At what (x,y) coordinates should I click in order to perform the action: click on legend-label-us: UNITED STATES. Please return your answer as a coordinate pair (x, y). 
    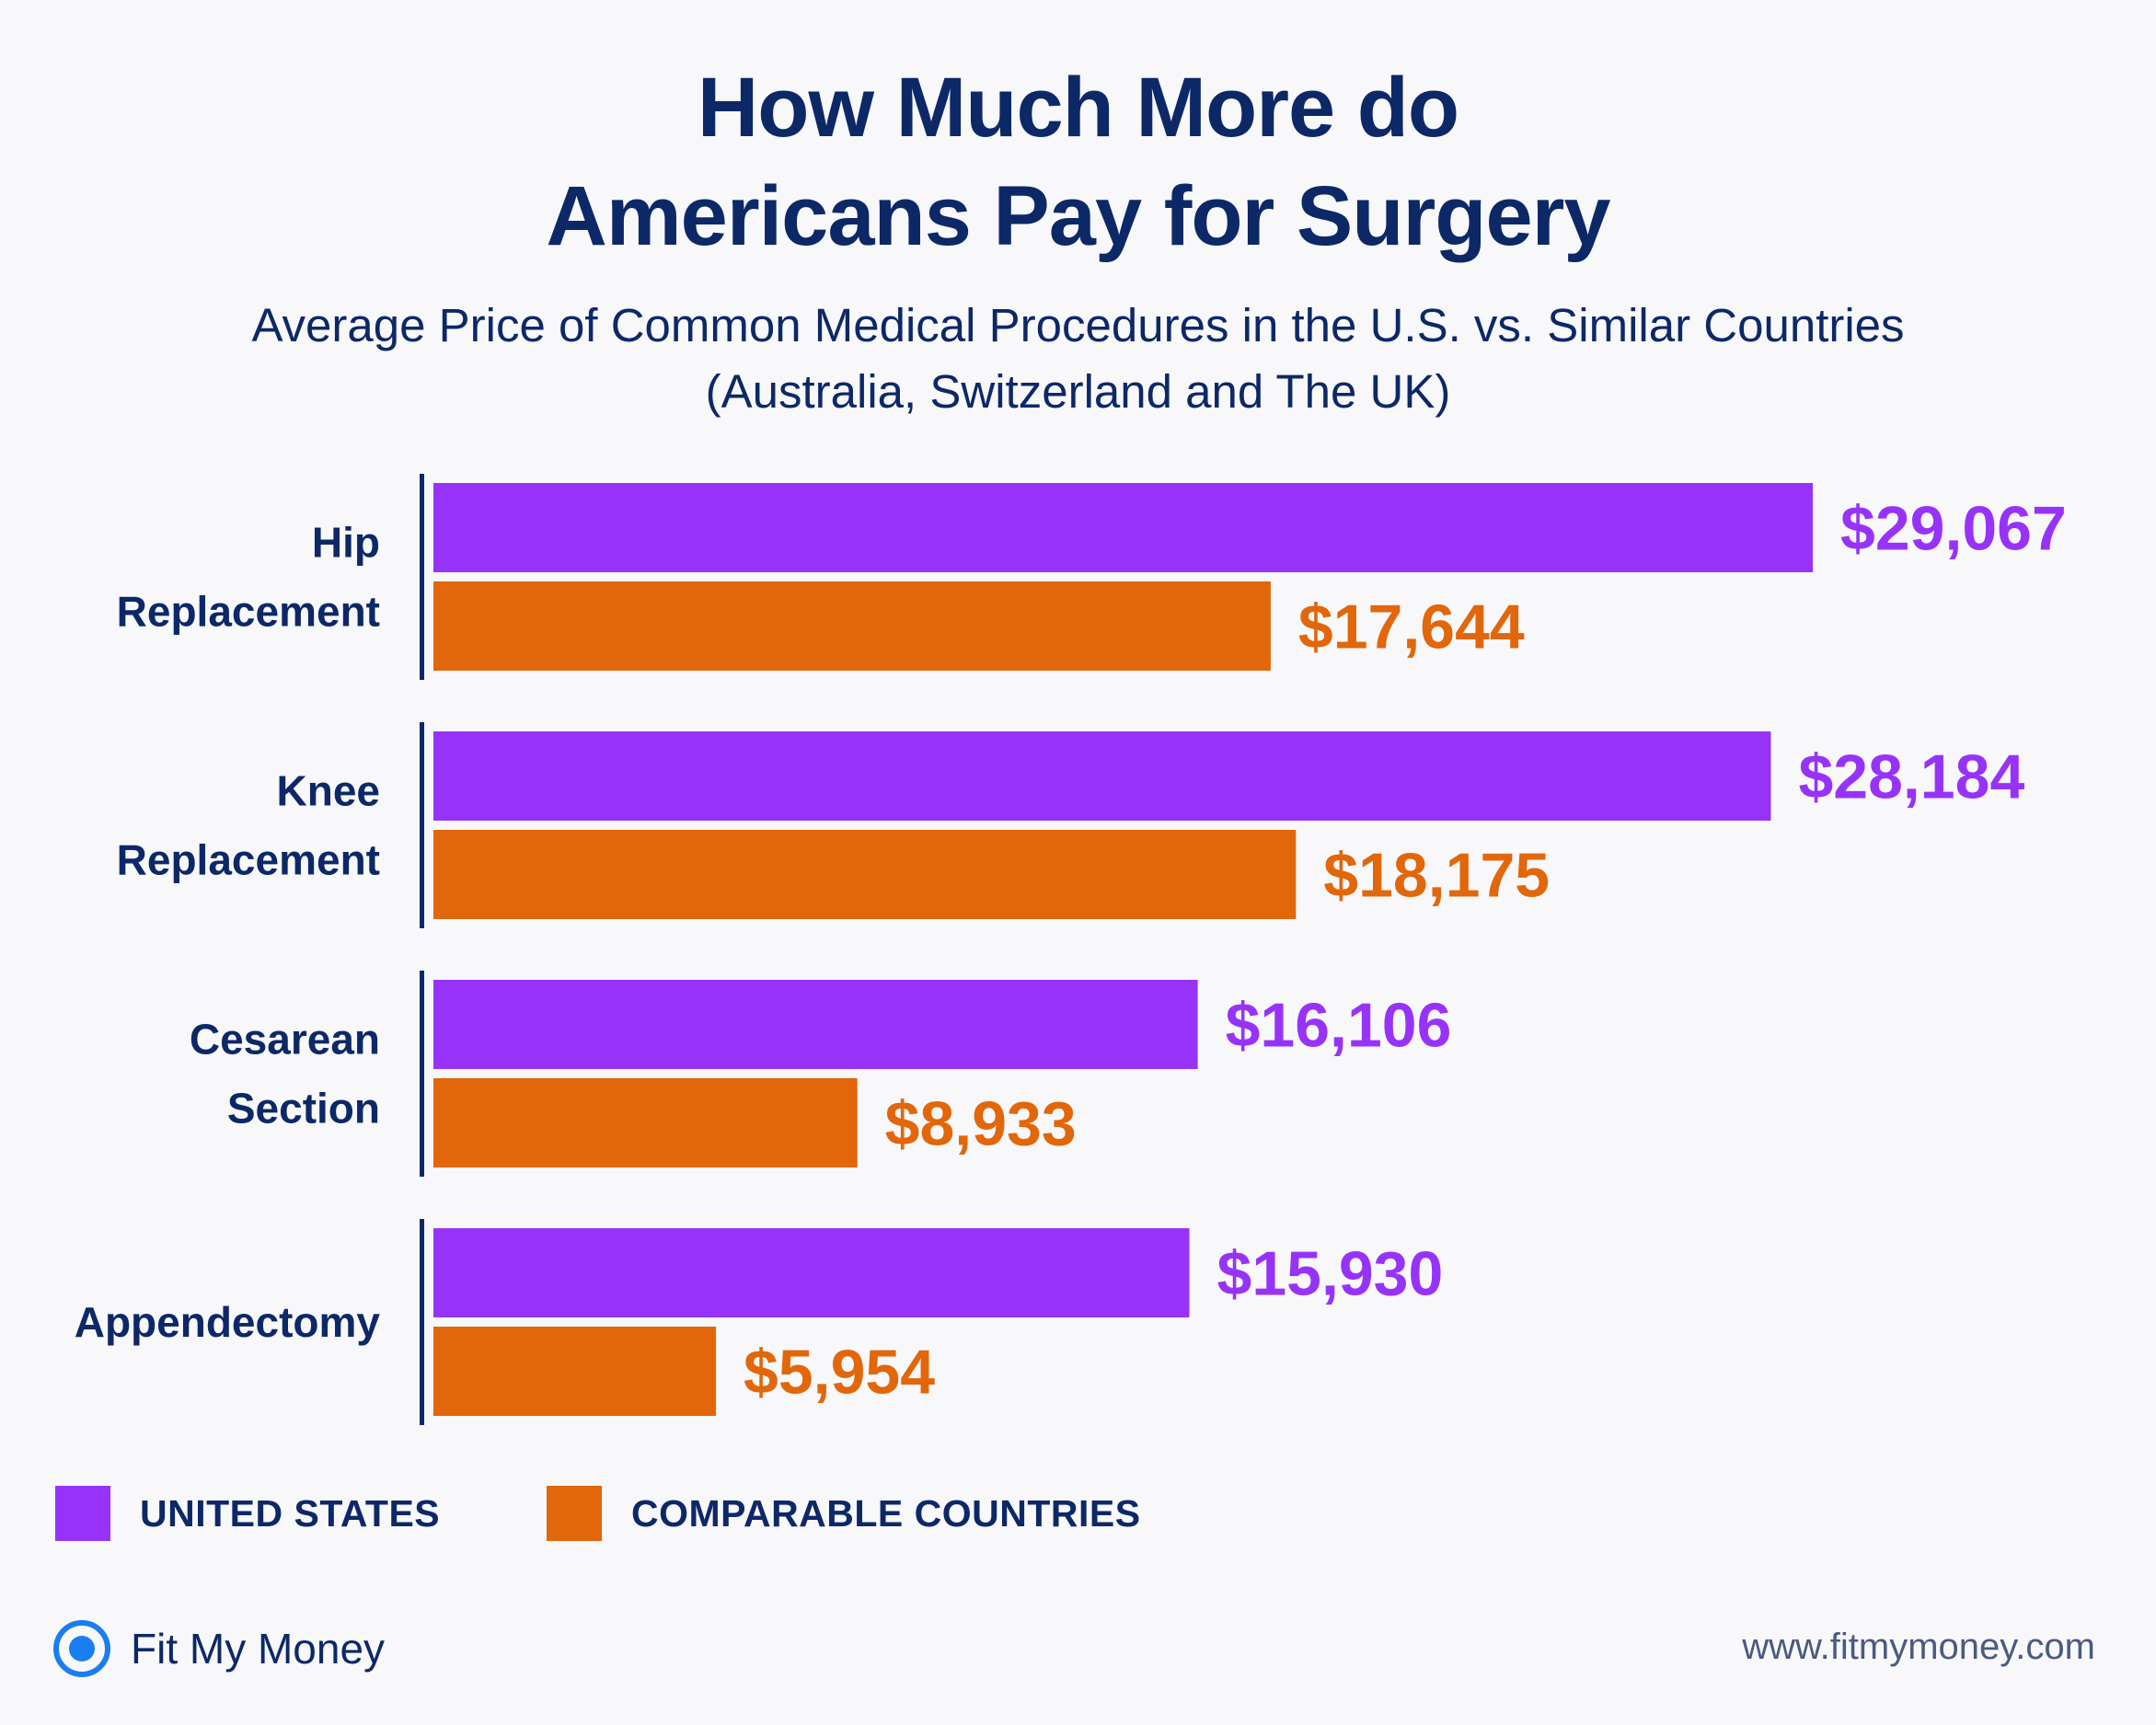
    Looking at the image, I should click on (290, 1513).